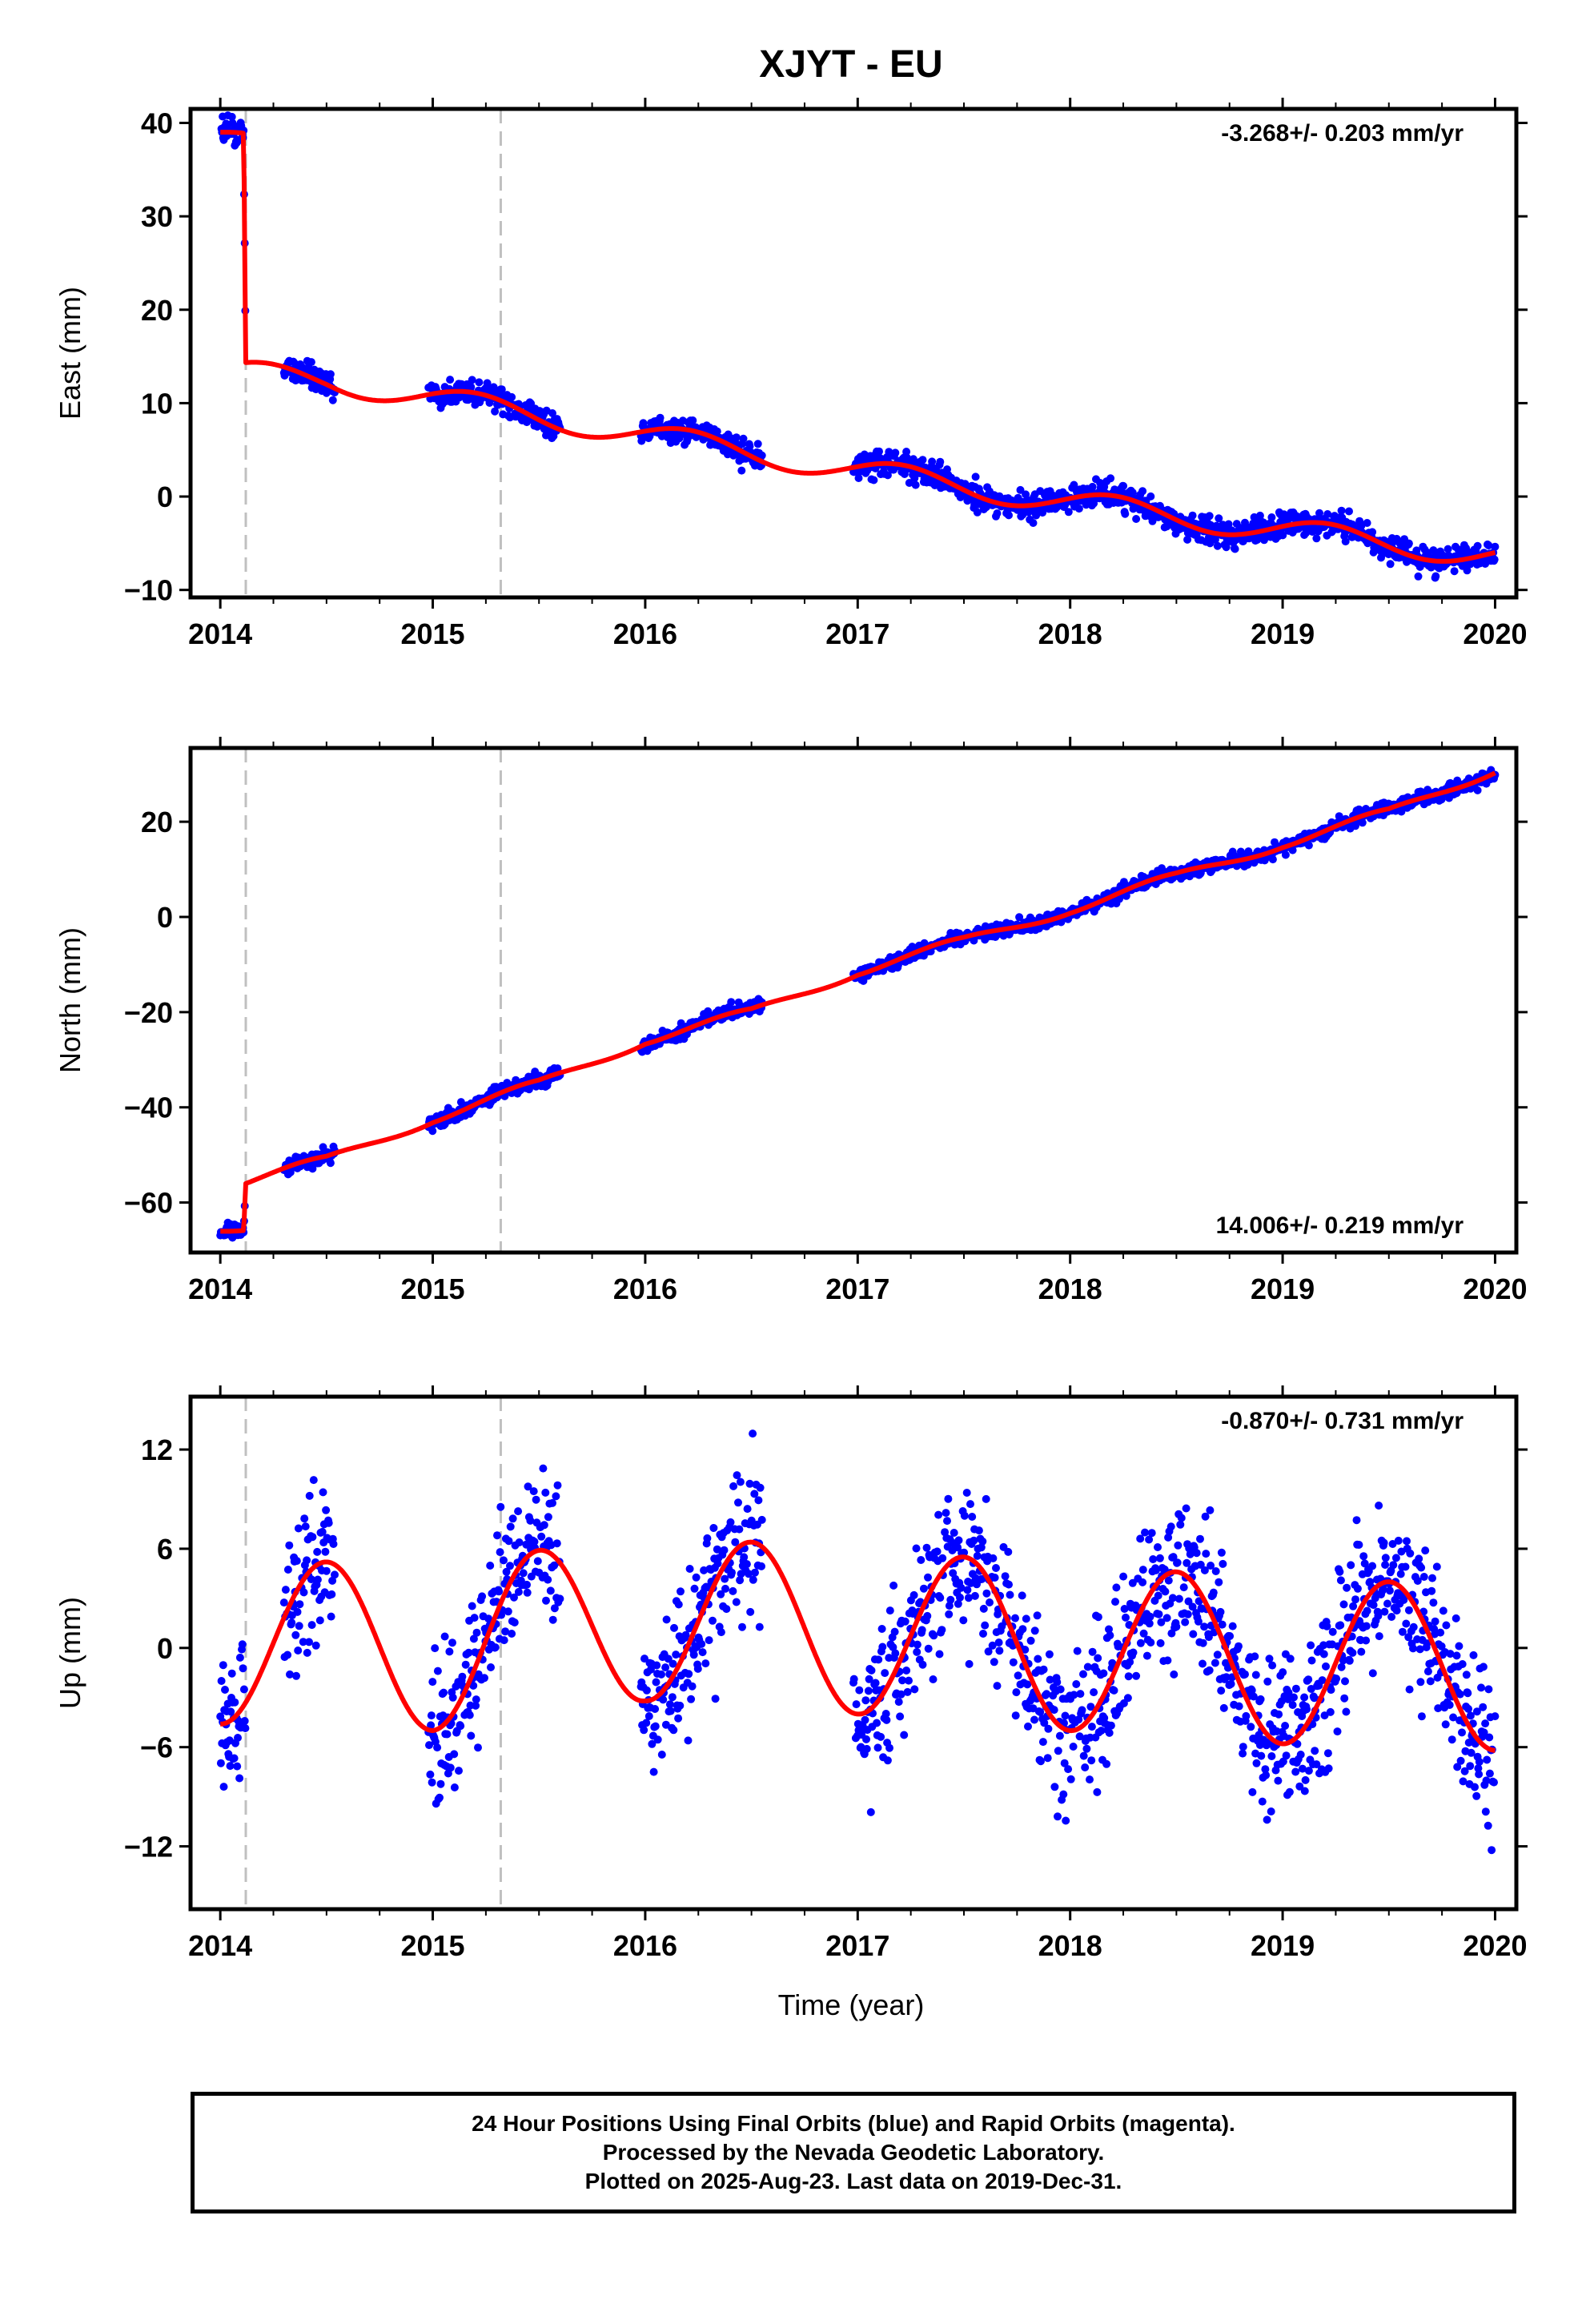  What do you see at coordinates (148, 1203) in the screenshot?
I see `y-tick-label: −60` at bounding box center [148, 1203].